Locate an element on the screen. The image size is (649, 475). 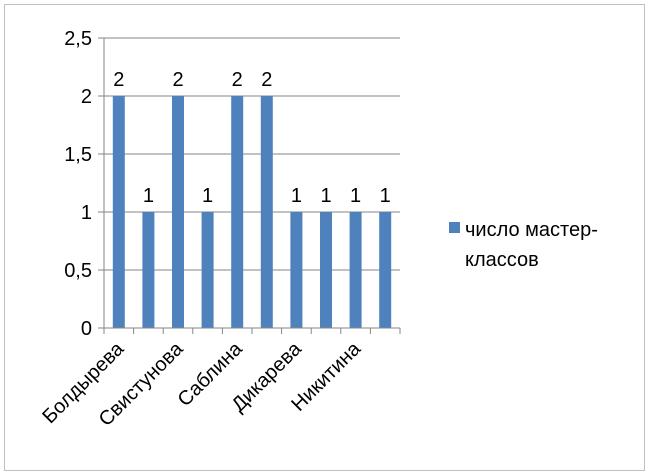
legend-swatch is located at coordinates (454, 227).